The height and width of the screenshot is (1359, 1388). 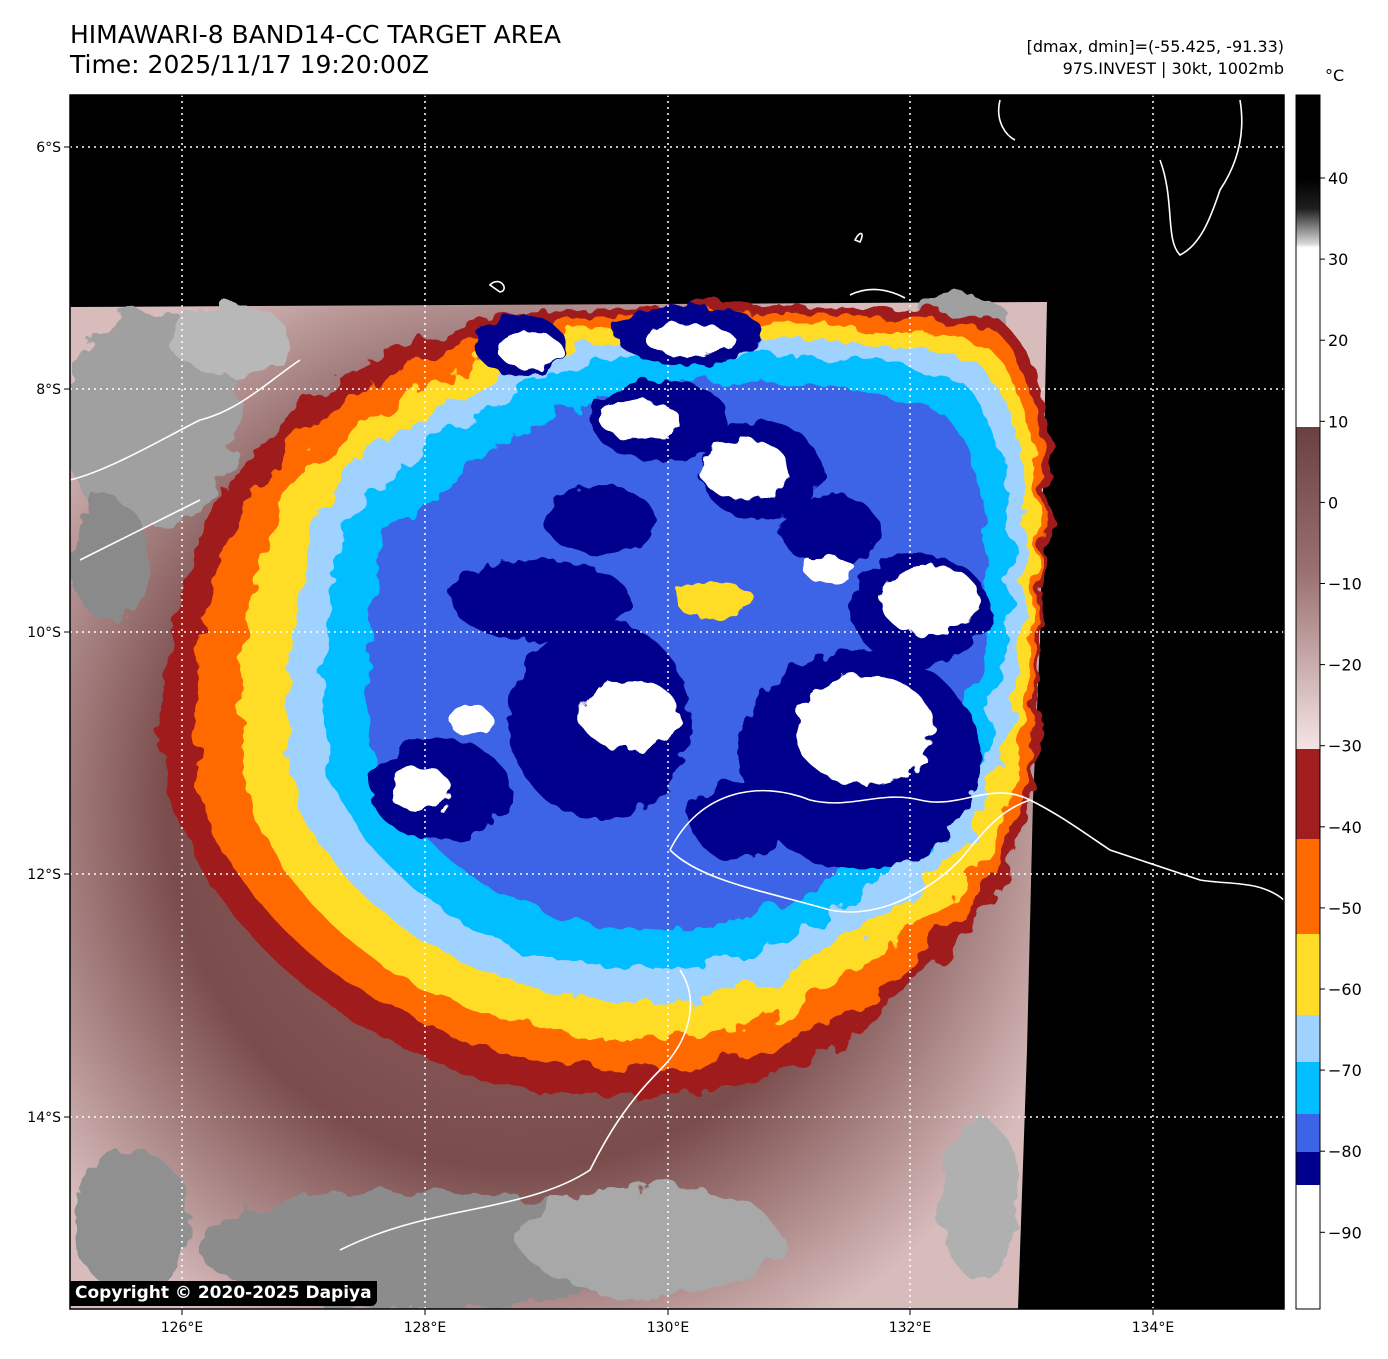 I want to click on lat-tick-label: 6°S, so click(x=48, y=148).